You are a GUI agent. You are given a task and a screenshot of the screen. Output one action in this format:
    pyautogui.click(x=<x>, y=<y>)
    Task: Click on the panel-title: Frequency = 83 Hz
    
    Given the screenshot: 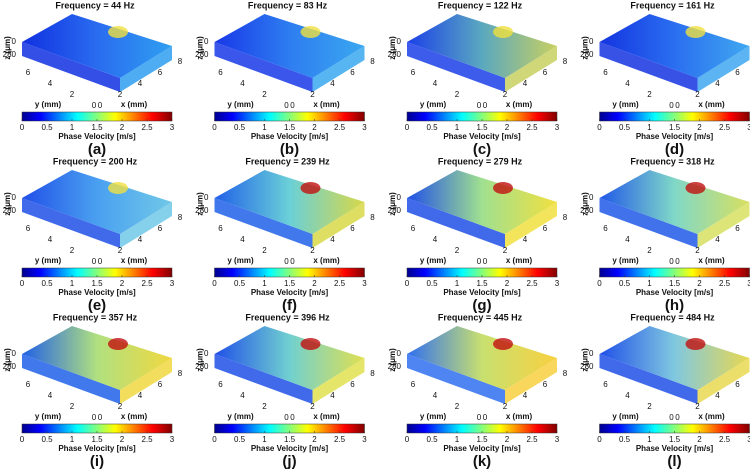 What is the action you would take?
    pyautogui.click(x=288, y=5)
    